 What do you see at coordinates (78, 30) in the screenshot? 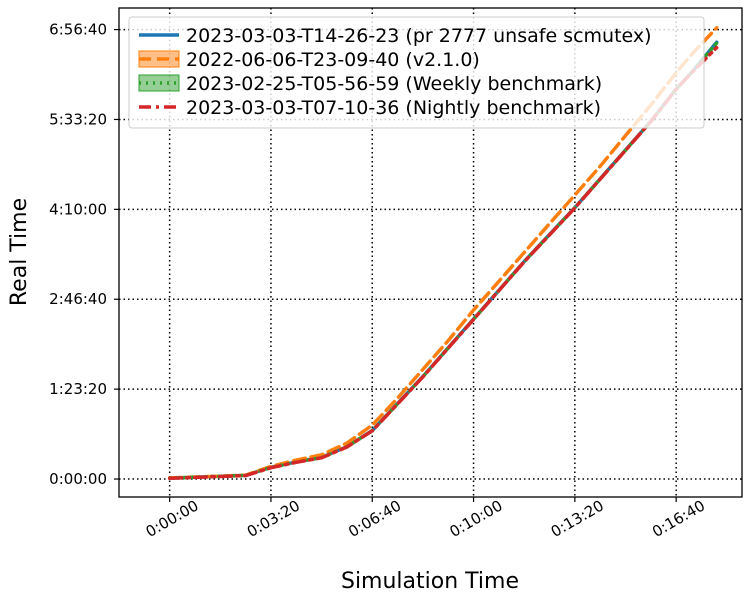
I see `y-tick-label: 6:56:40` at bounding box center [78, 30].